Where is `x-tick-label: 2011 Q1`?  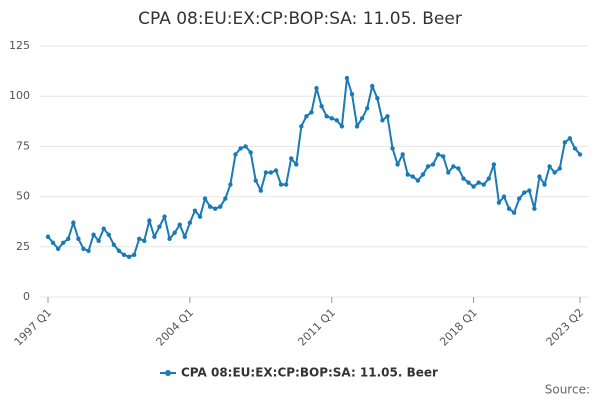 x-tick-label: 2011 Q1 is located at coordinates (316, 327).